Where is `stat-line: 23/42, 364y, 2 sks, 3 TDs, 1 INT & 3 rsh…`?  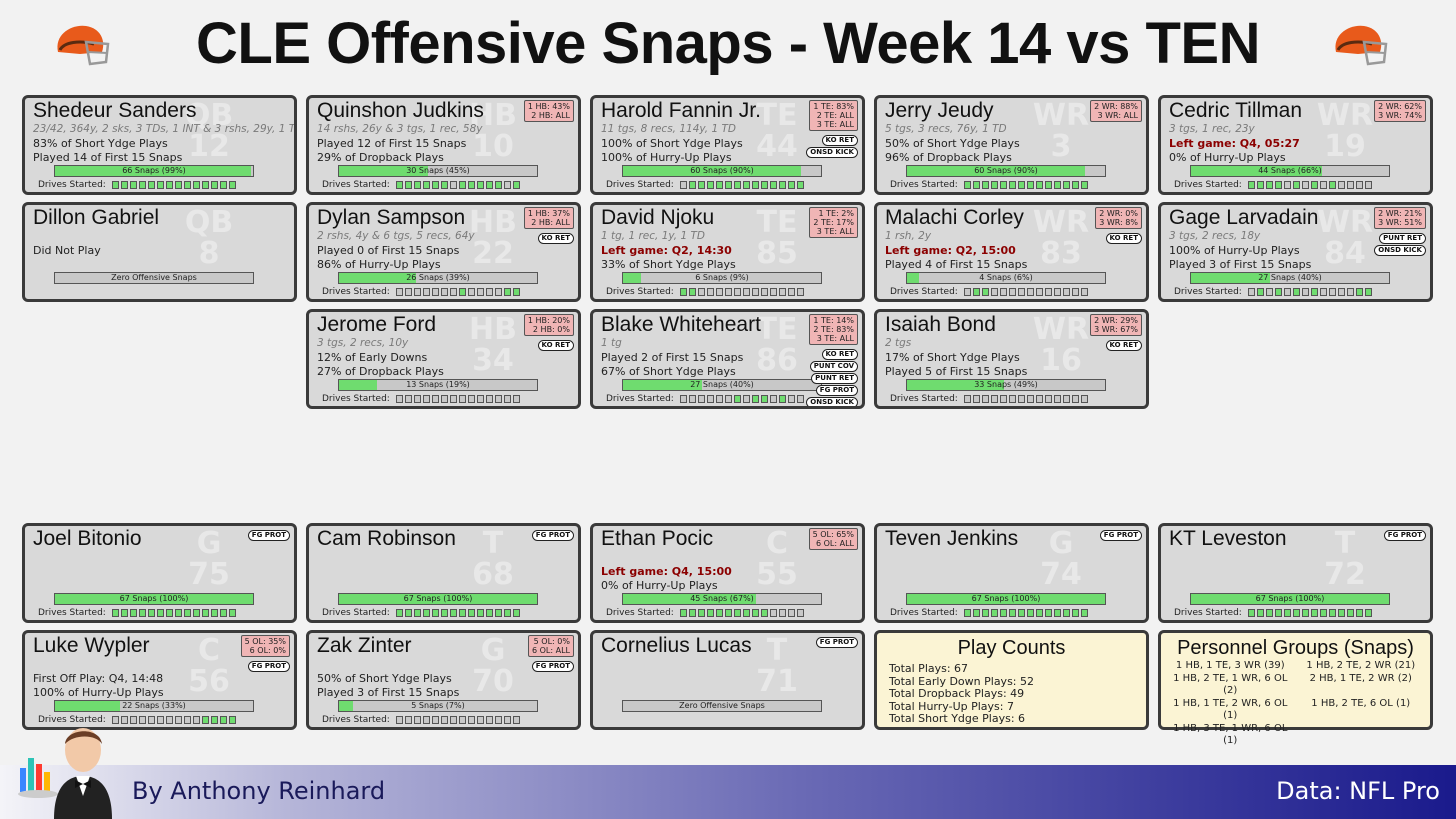 stat-line: 23/42, 364y, 2 sks, 3 TDs, 1 INT & 3 rsh… is located at coordinates (165, 129).